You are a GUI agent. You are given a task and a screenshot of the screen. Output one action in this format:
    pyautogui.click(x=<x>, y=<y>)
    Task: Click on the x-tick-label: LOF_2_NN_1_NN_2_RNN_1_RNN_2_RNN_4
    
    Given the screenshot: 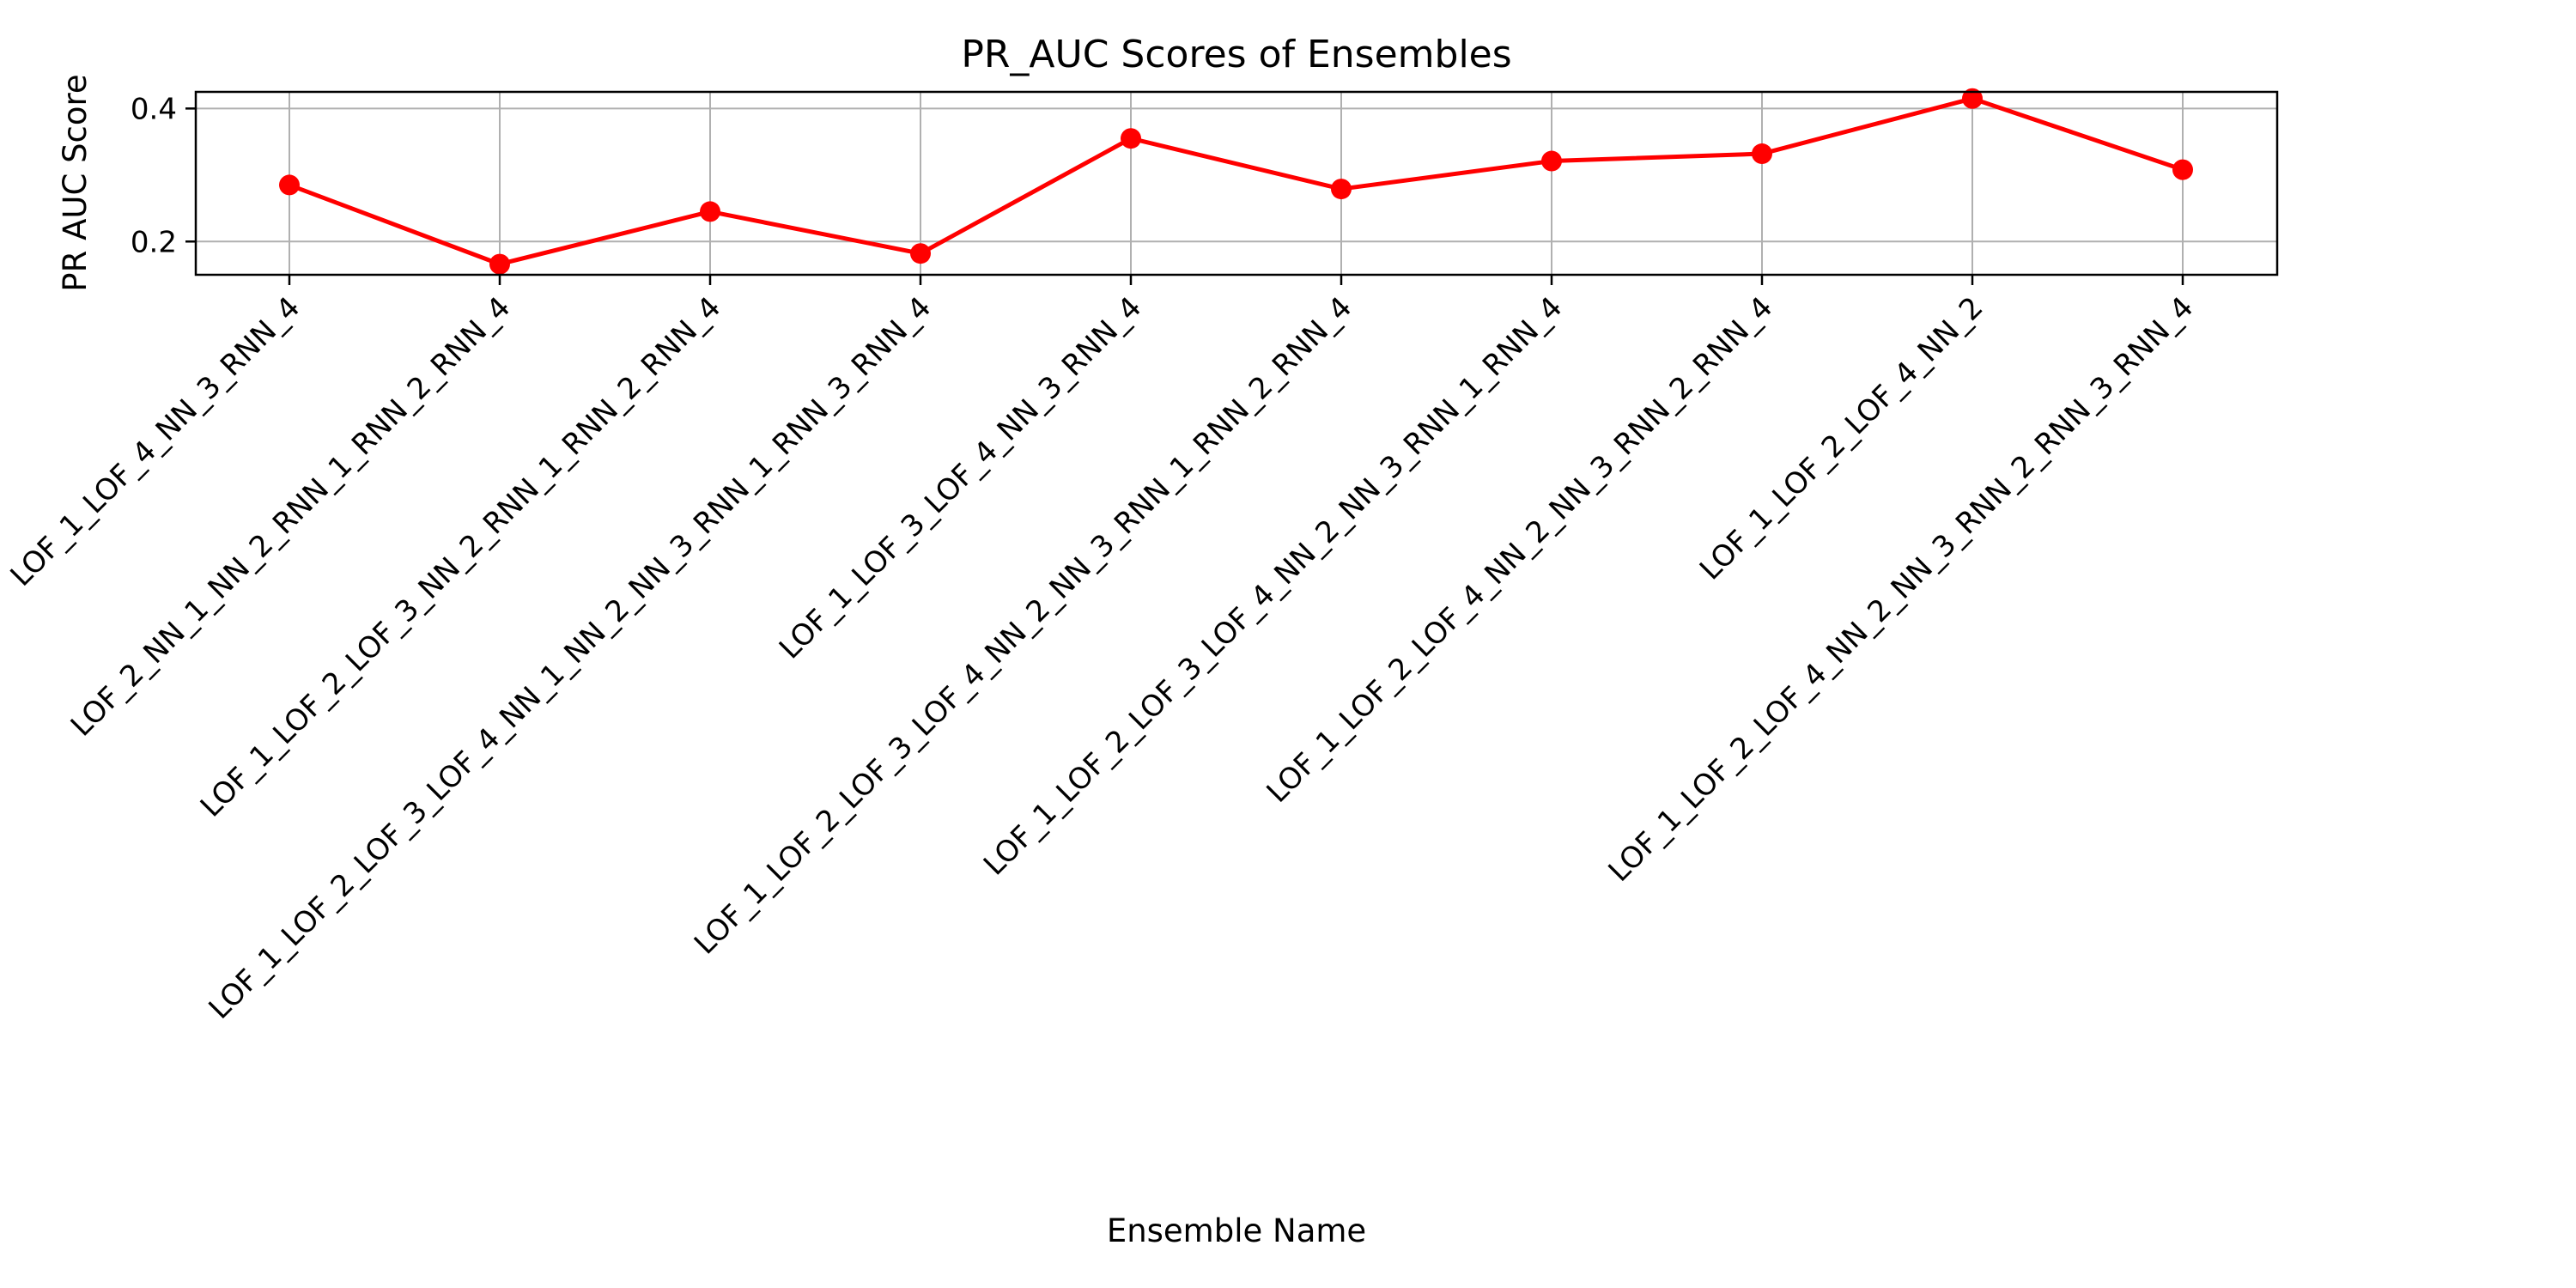 What is the action you would take?
    pyautogui.click(x=291, y=517)
    